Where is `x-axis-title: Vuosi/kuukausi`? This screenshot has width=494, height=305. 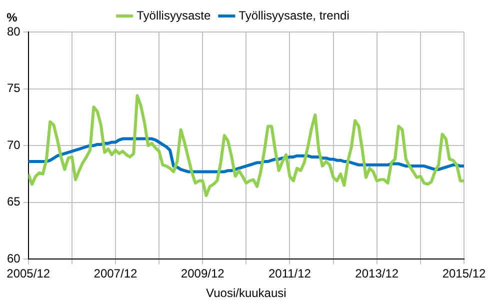
x-axis-title: Vuosi/kuukausi is located at coordinates (246, 293).